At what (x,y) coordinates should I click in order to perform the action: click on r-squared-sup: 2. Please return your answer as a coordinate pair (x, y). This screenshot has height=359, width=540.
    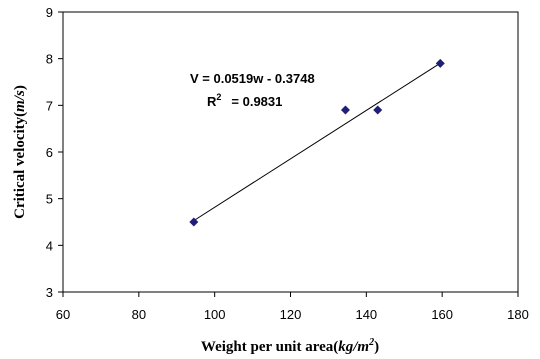
    Looking at the image, I should click on (218, 97).